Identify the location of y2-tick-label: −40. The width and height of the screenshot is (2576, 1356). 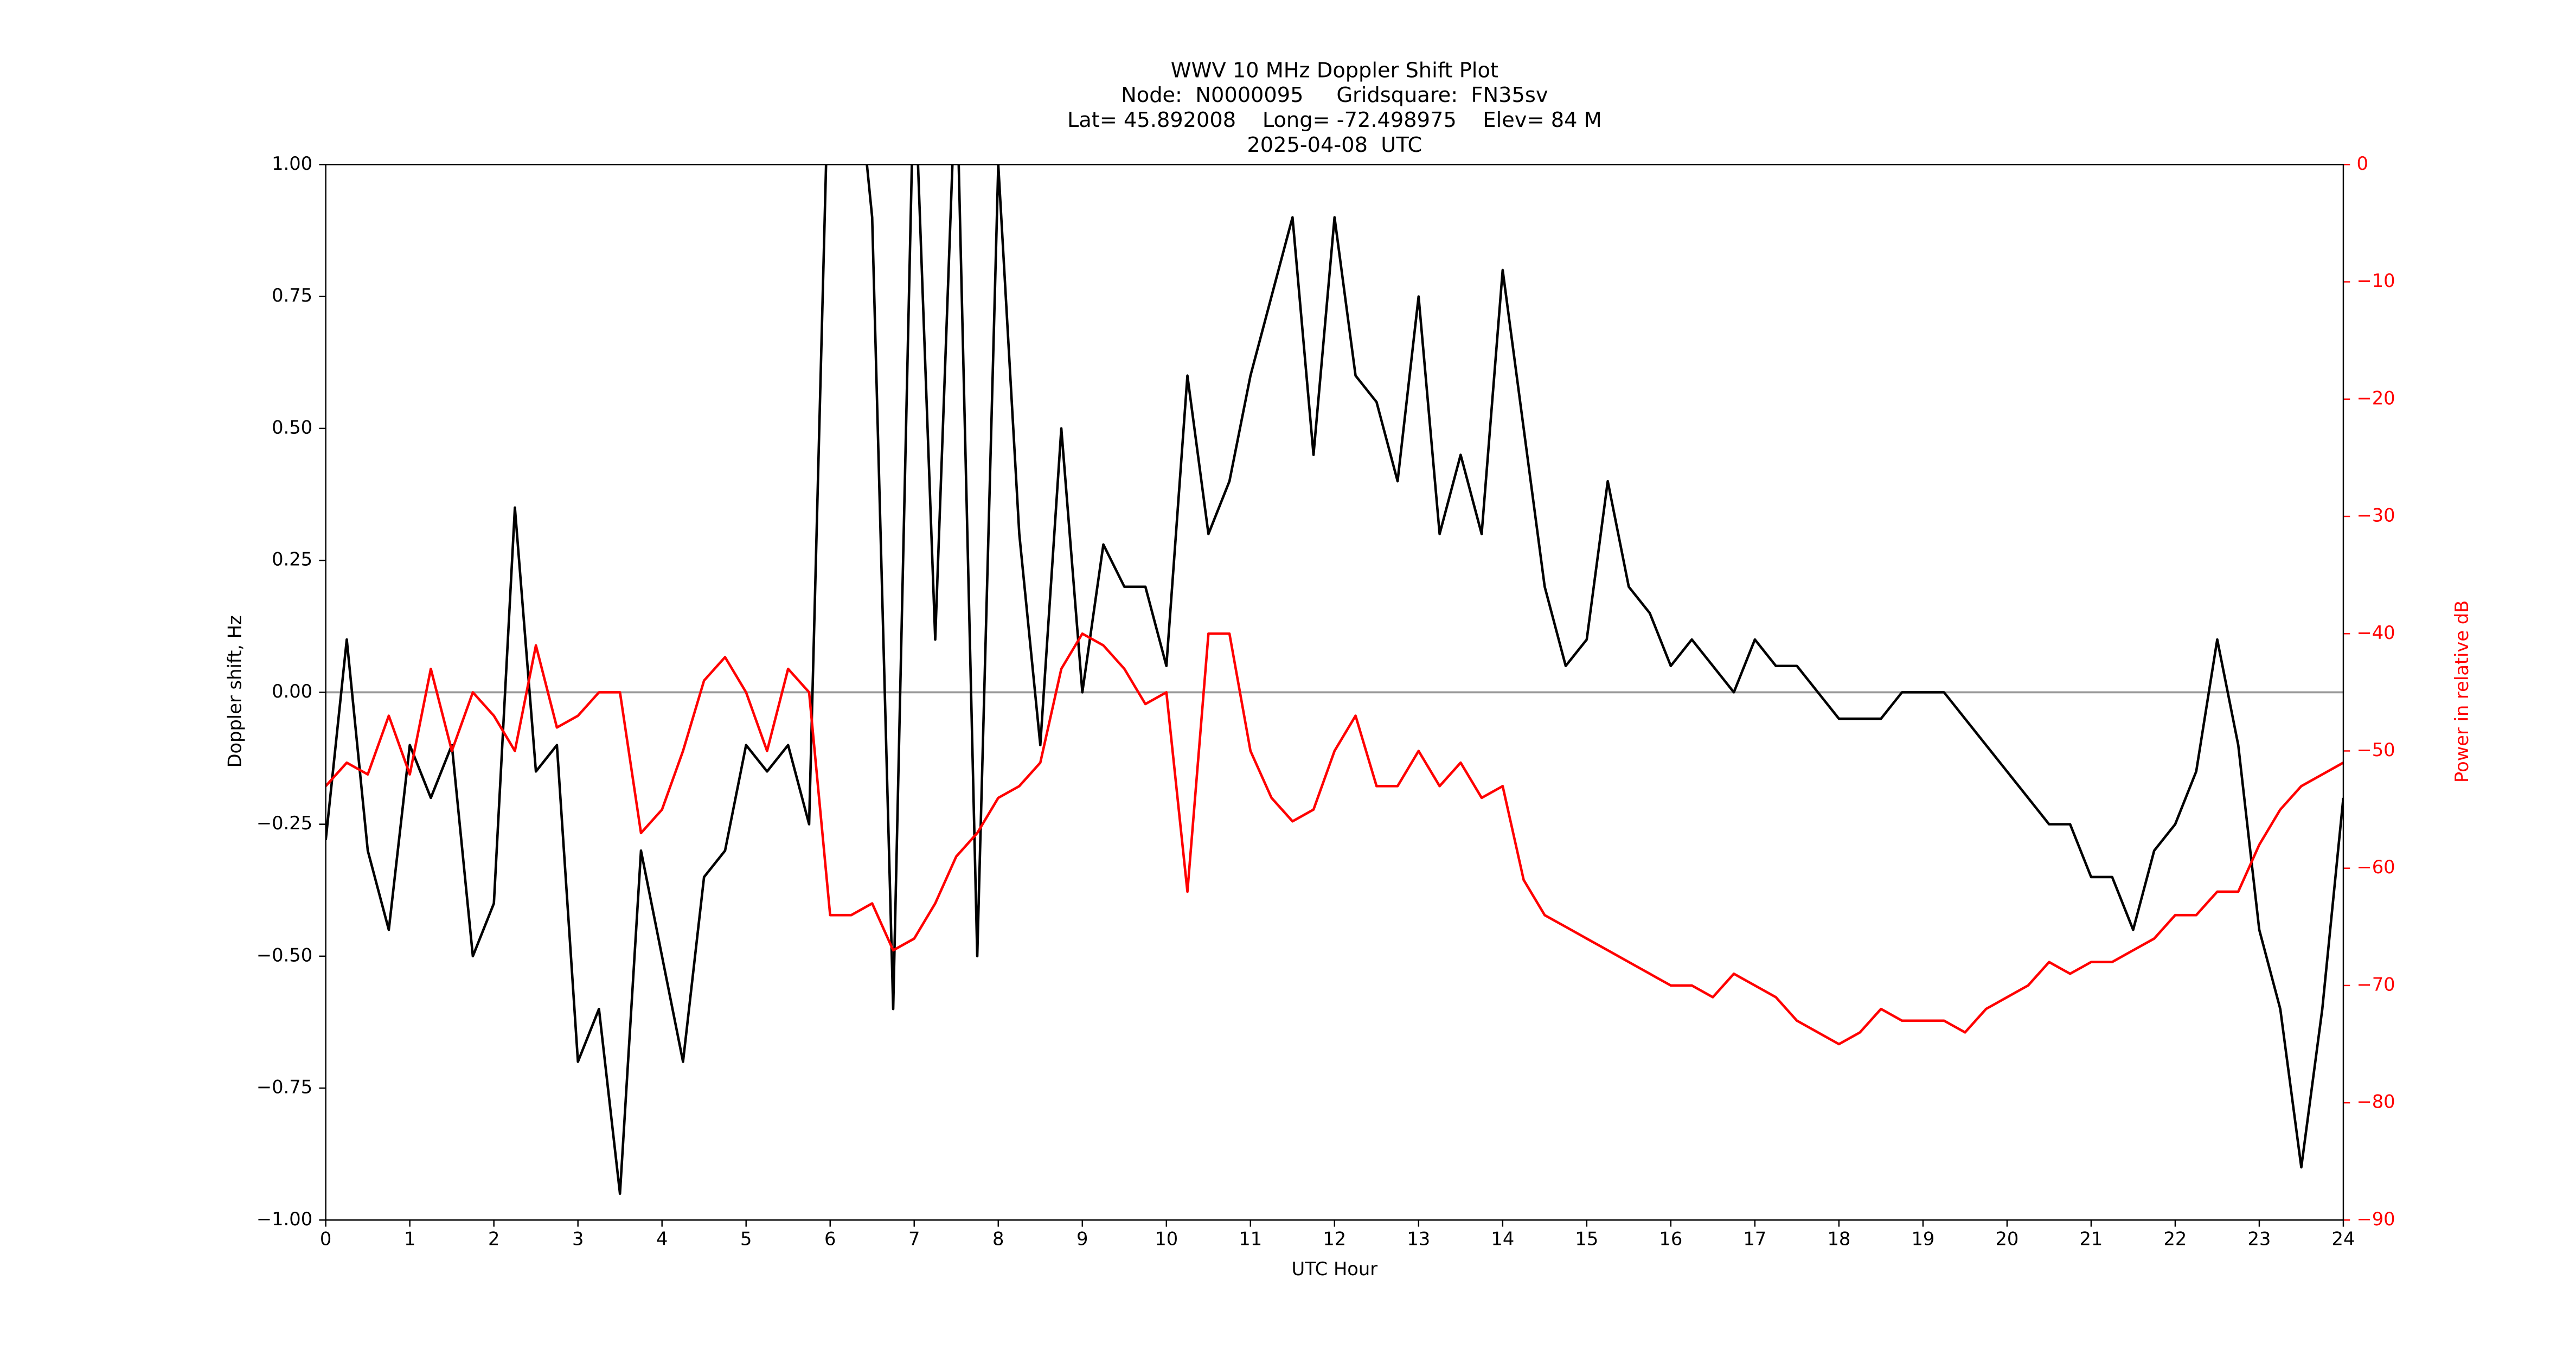
(2375, 632).